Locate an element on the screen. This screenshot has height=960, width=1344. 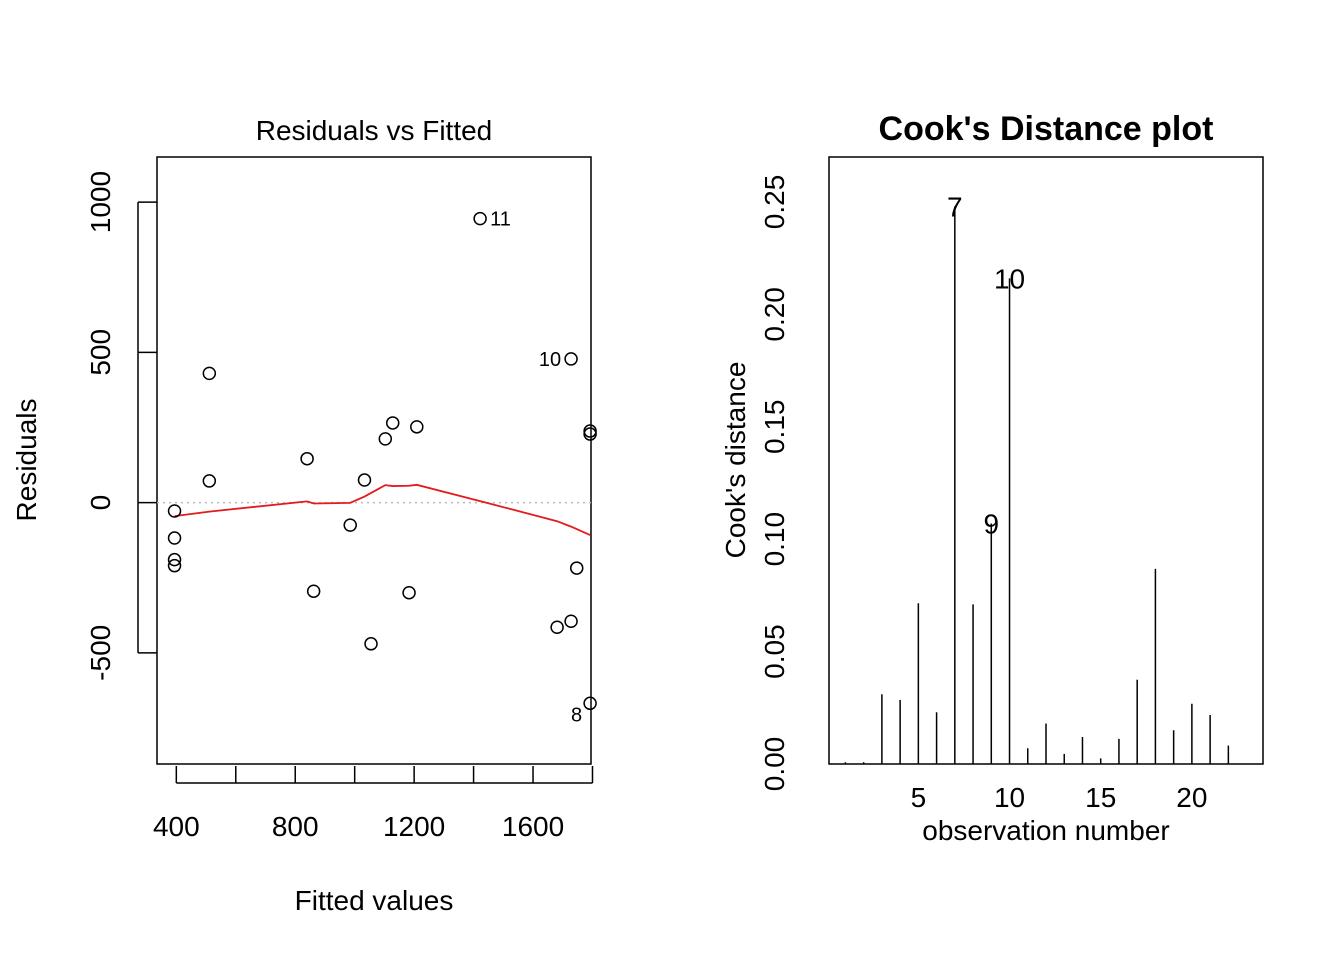
x-tick-label: 400 is located at coordinates (176, 826).